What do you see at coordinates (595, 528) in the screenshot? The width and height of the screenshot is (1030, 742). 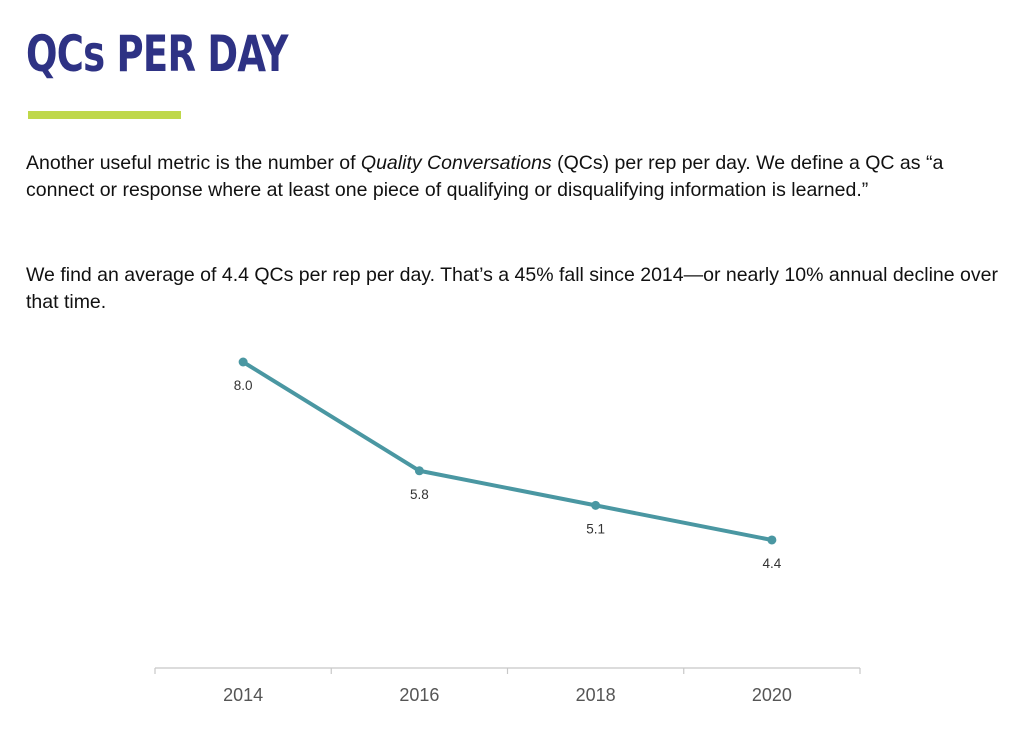 I see `data-label-2018: 5.1` at bounding box center [595, 528].